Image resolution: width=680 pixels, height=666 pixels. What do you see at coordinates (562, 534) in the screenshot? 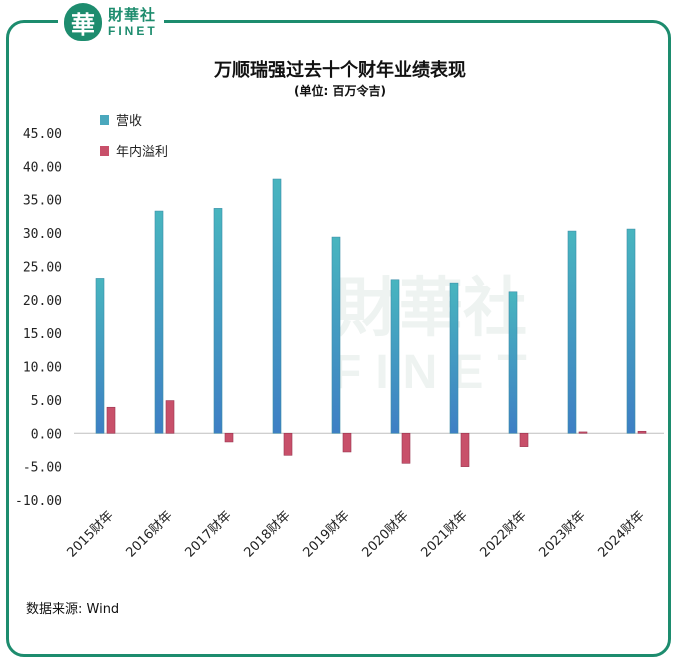
I see `x-tick-label: 2023财年` at bounding box center [562, 534].